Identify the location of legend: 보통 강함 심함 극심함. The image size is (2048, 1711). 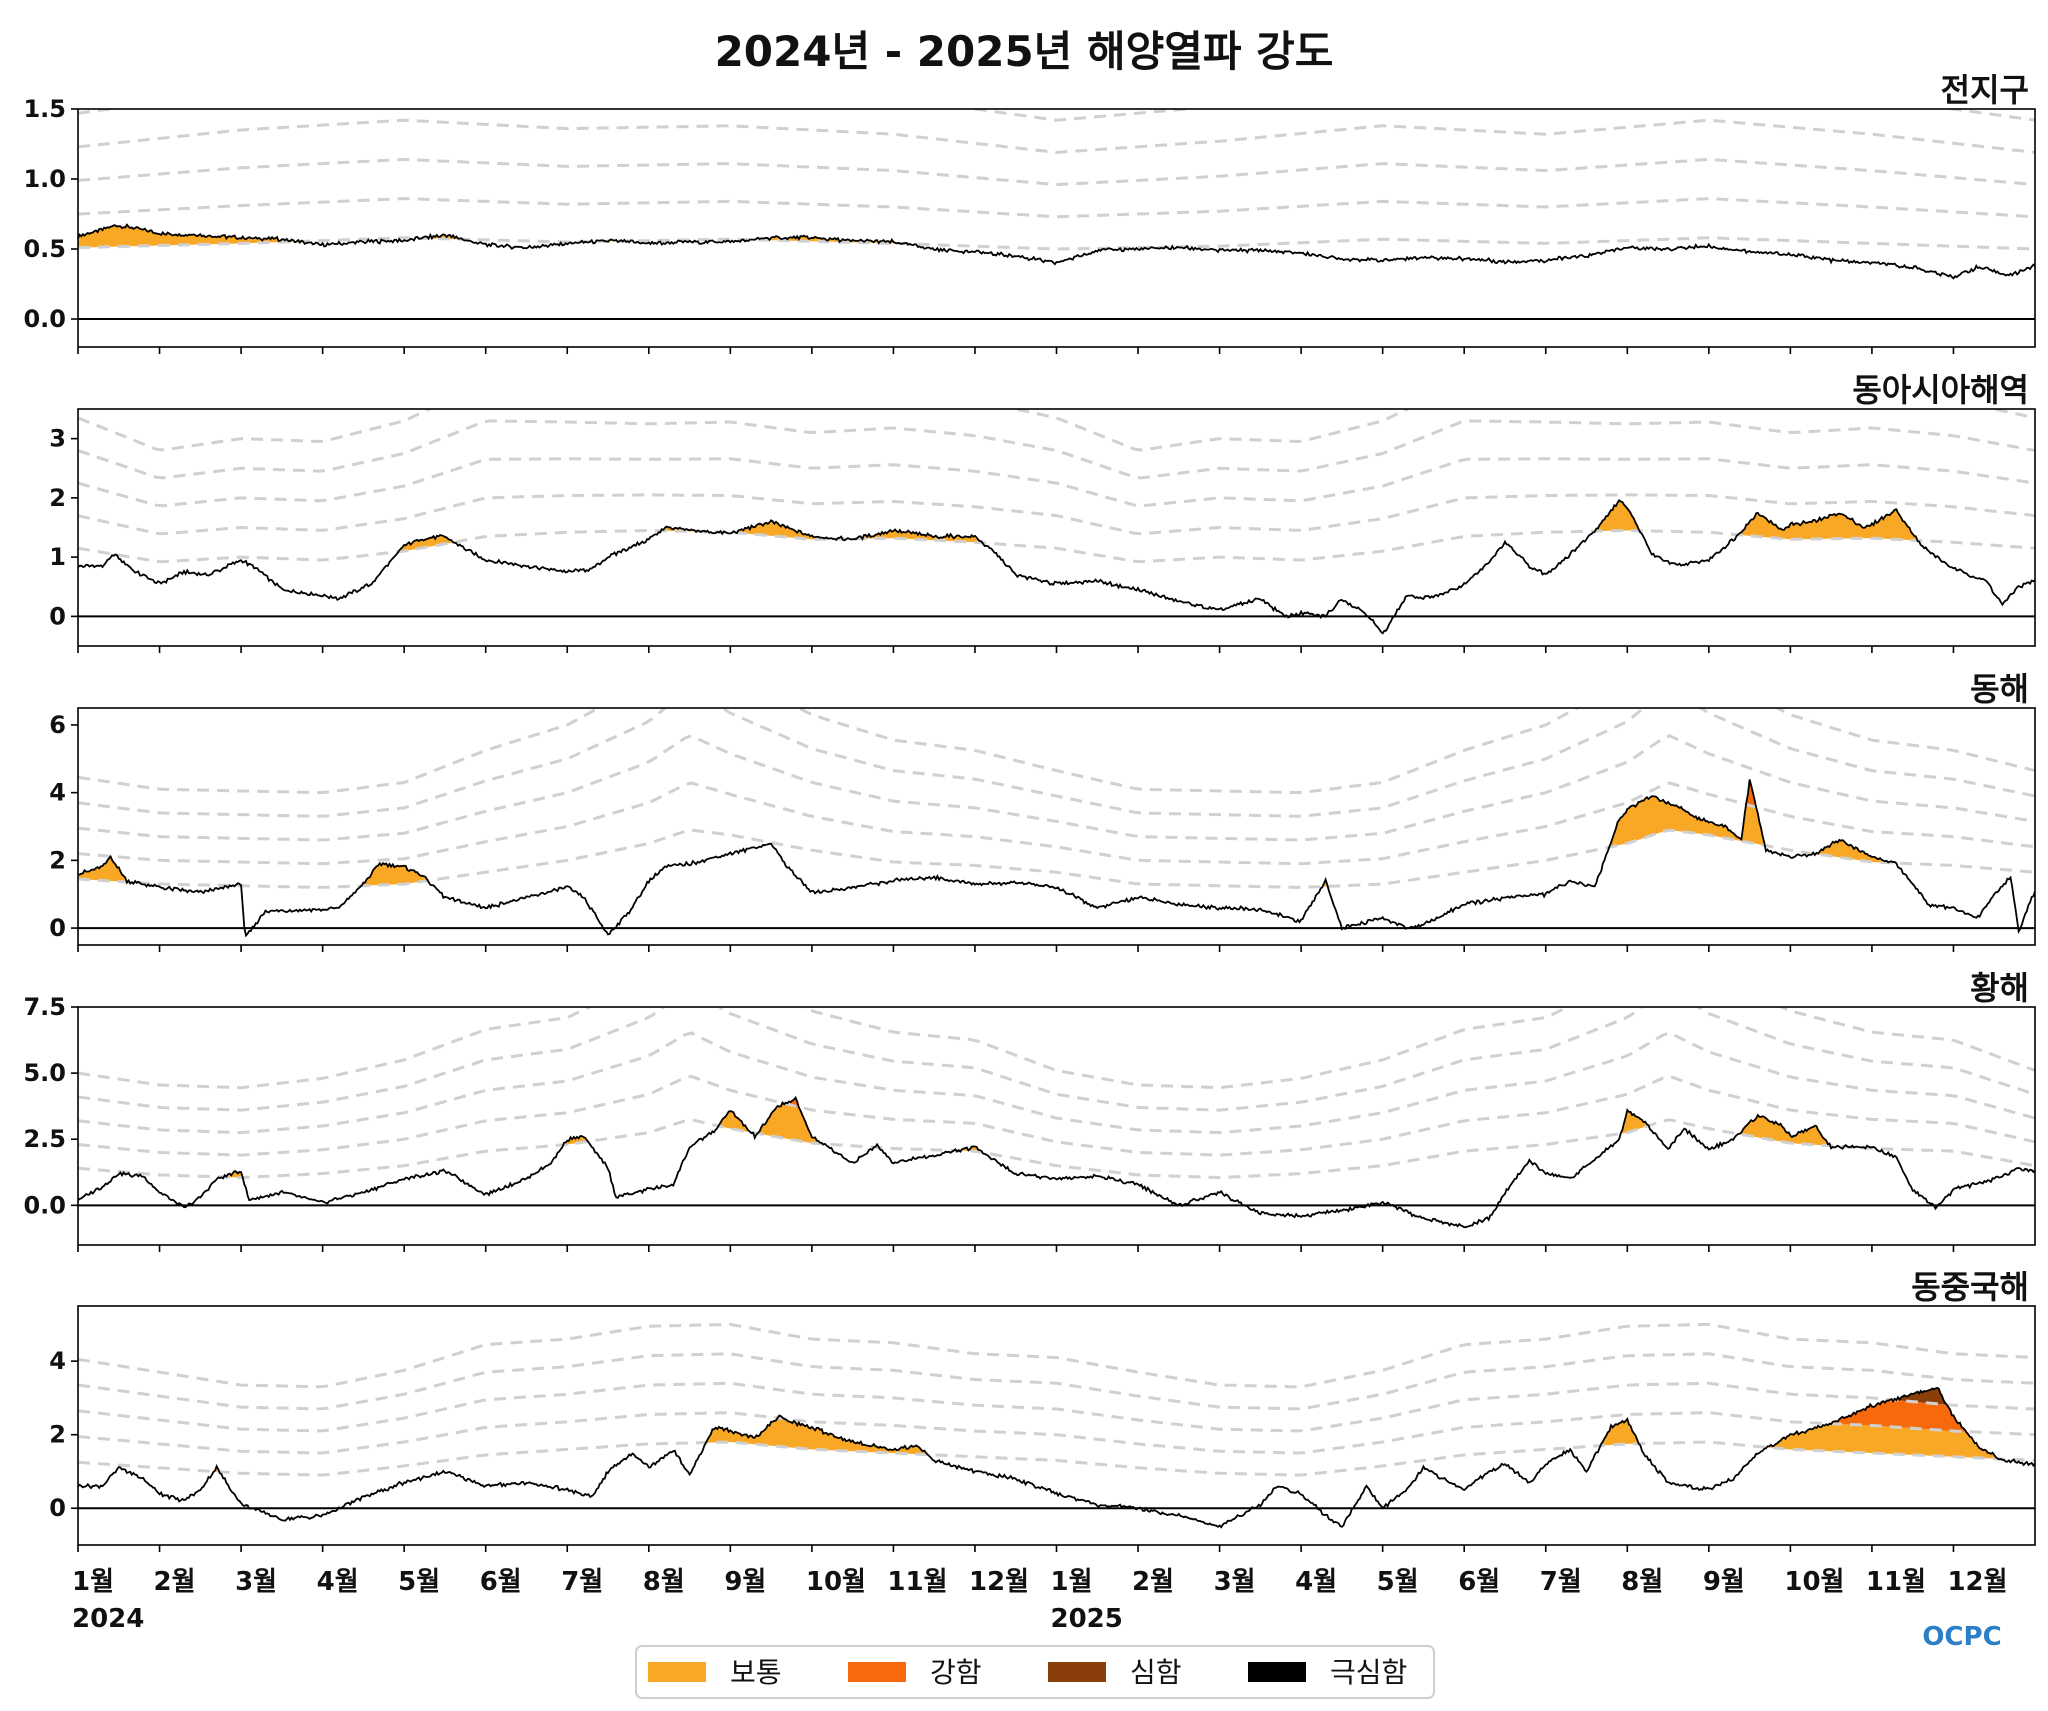
(1035, 1672).